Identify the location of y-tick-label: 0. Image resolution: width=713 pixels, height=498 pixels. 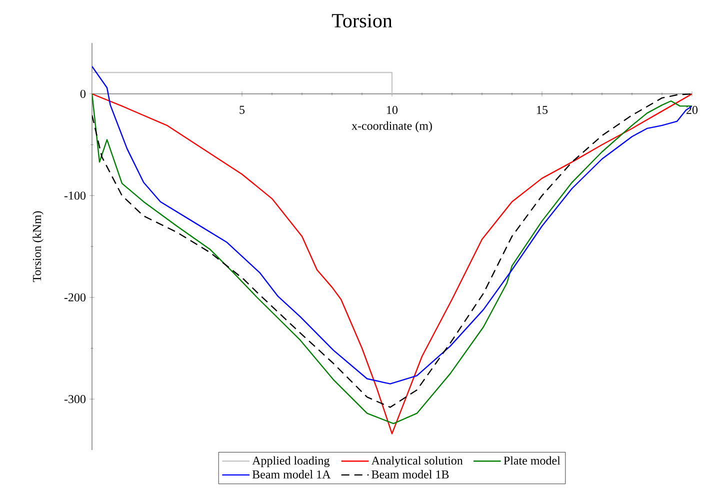
(83, 94).